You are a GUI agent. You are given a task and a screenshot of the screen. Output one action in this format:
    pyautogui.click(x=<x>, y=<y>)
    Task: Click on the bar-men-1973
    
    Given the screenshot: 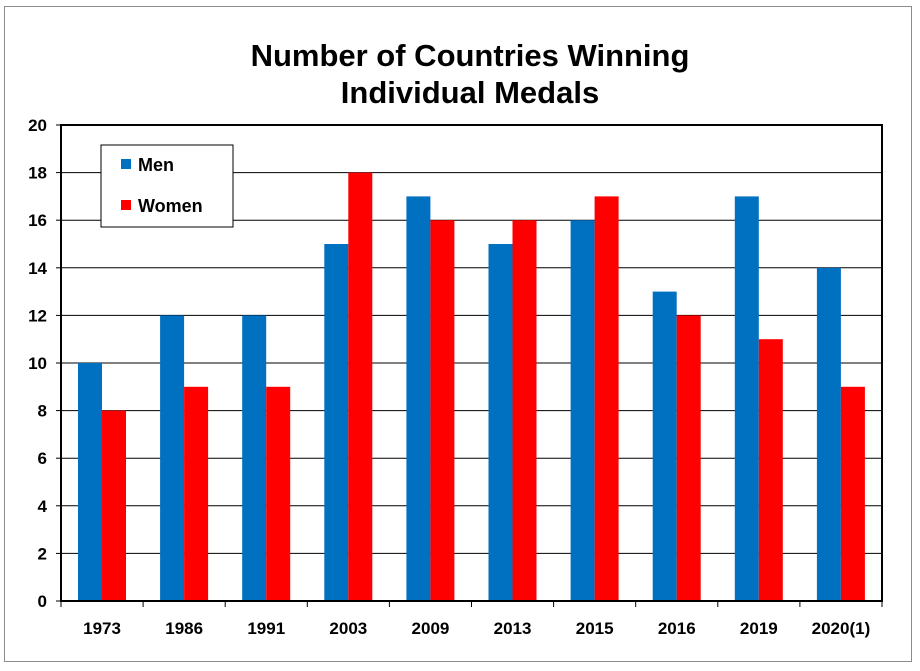 What is the action you would take?
    pyautogui.click(x=90, y=482)
    